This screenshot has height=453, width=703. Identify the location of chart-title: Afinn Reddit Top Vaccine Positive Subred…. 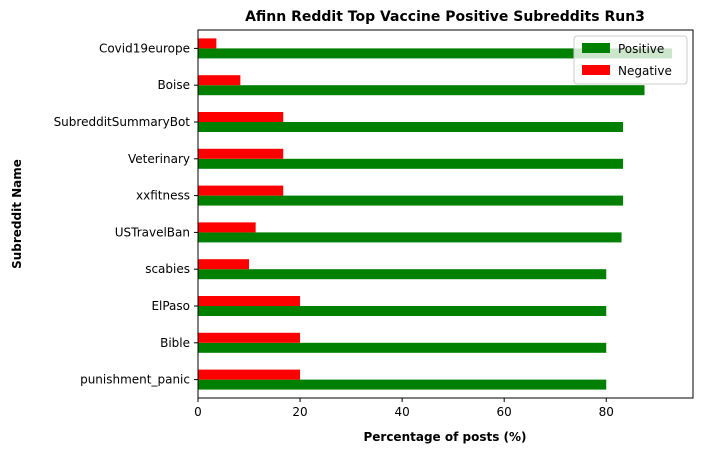
(445, 17).